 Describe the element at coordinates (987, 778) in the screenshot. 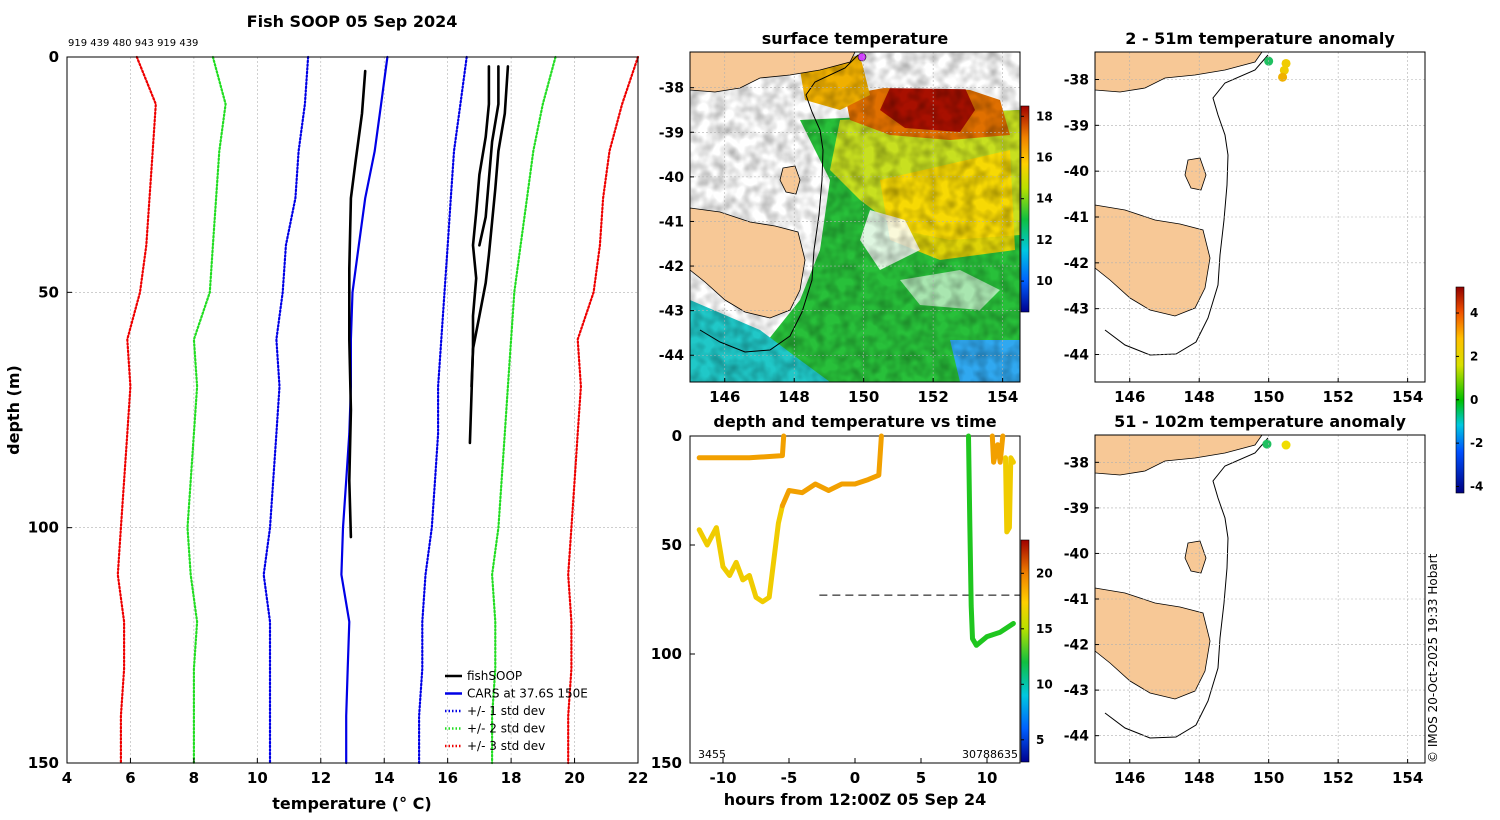

I see `depth-time-x-tick-label: 10` at that location.